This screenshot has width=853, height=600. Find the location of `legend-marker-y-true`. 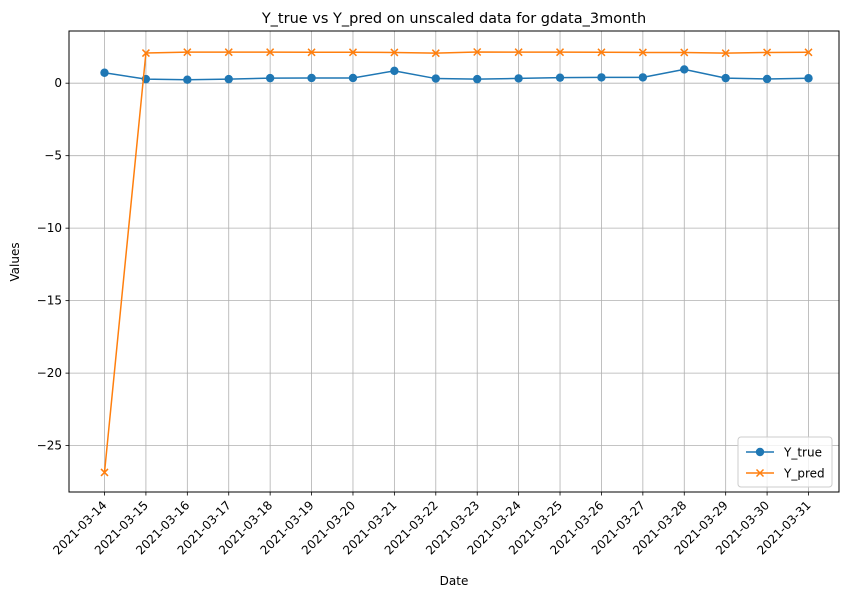

legend-marker-y-true is located at coordinates (760, 452).